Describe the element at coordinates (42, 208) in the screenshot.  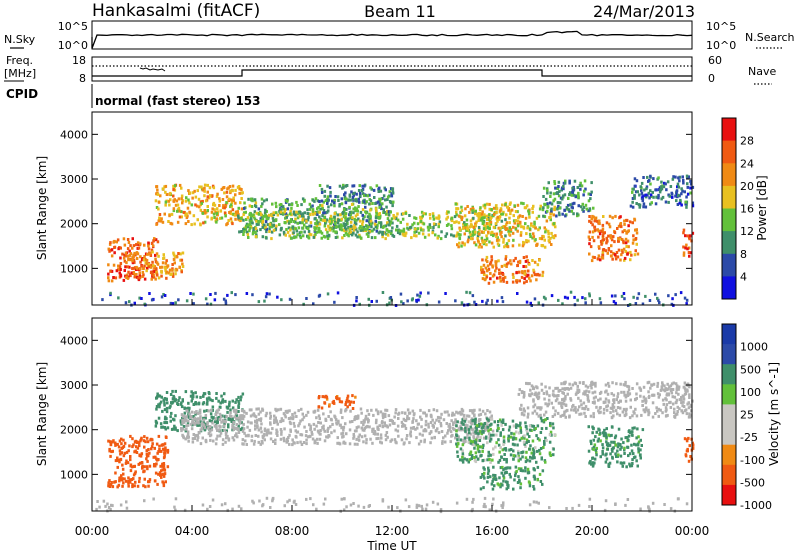
I see `power-ylabel: Slant Range [km]` at that location.